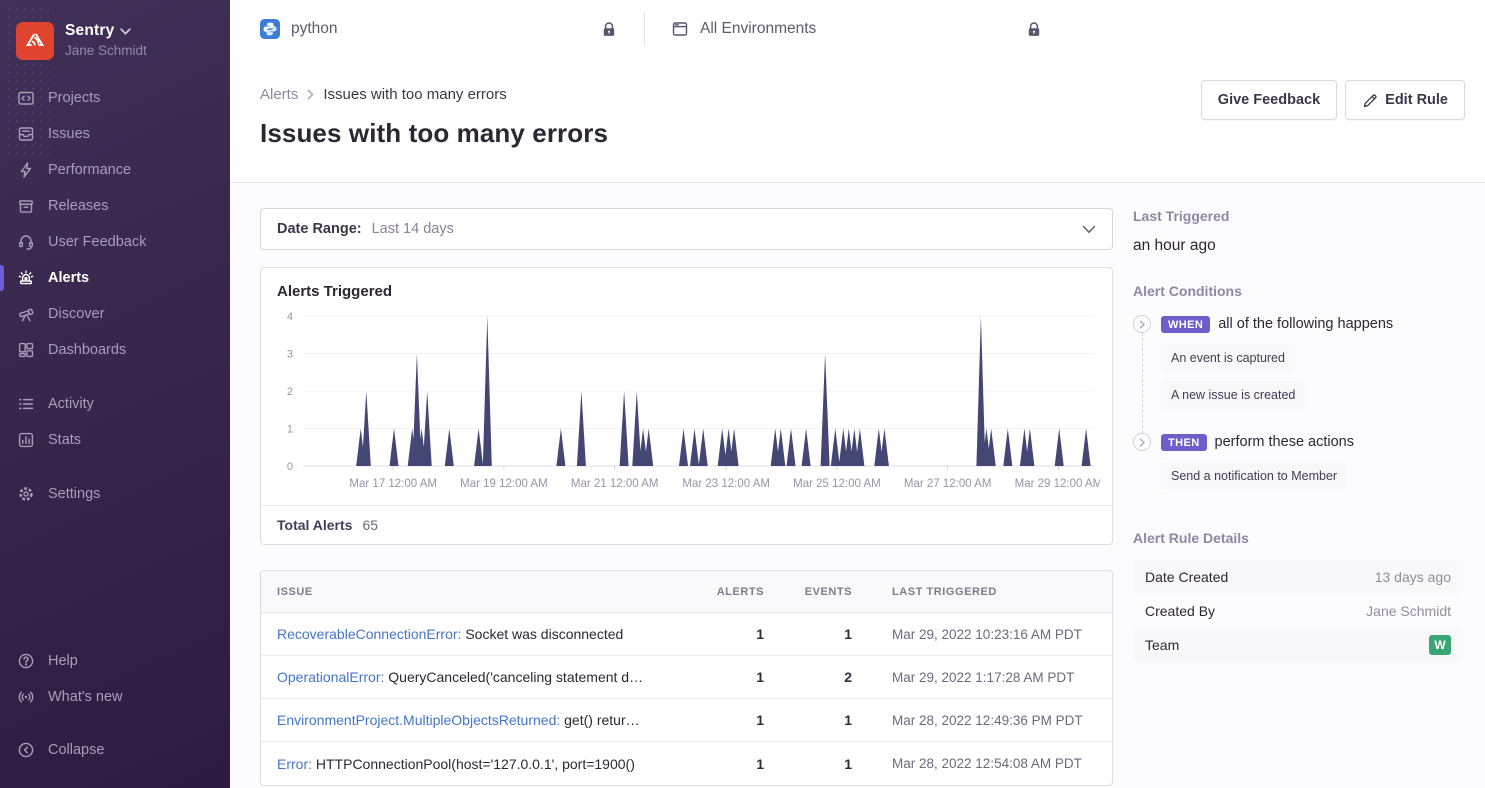 Image resolution: width=1485 pixels, height=788 pixels. Describe the element at coordinates (1034, 29) in the screenshot. I see `environment-lock-icon` at that location.